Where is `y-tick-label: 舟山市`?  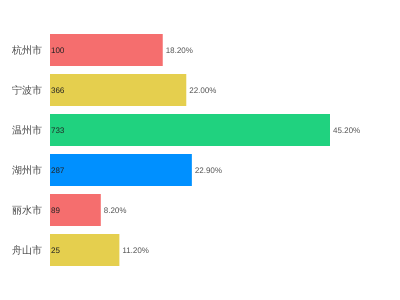 y-tick-label: 舟山市 is located at coordinates (27, 250).